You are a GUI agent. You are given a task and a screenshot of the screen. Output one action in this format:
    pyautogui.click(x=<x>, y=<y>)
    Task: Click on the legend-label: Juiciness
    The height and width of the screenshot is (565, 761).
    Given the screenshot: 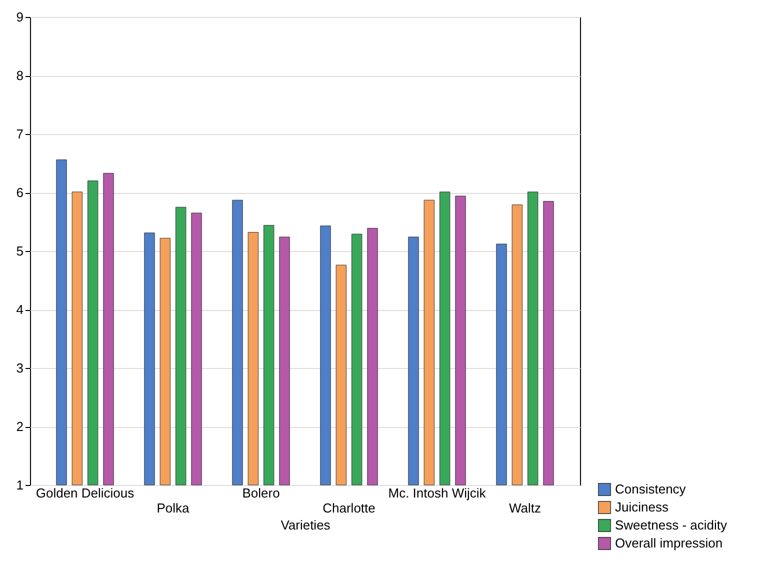 What is the action you would take?
    pyautogui.click(x=642, y=507)
    